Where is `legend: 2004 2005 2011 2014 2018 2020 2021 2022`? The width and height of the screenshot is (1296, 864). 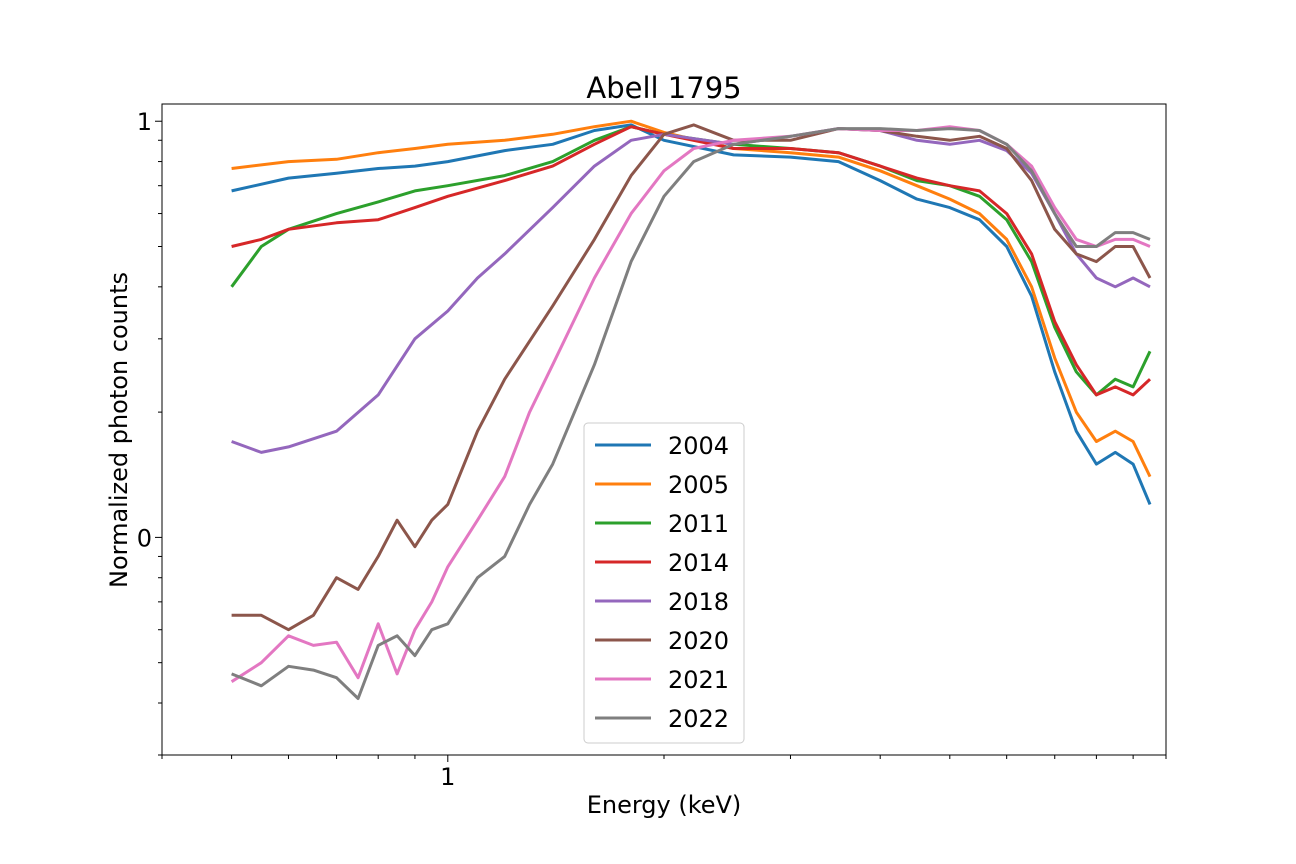
legend: 2004 2005 2011 2014 2018 2020 2021 2022 is located at coordinates (664, 583).